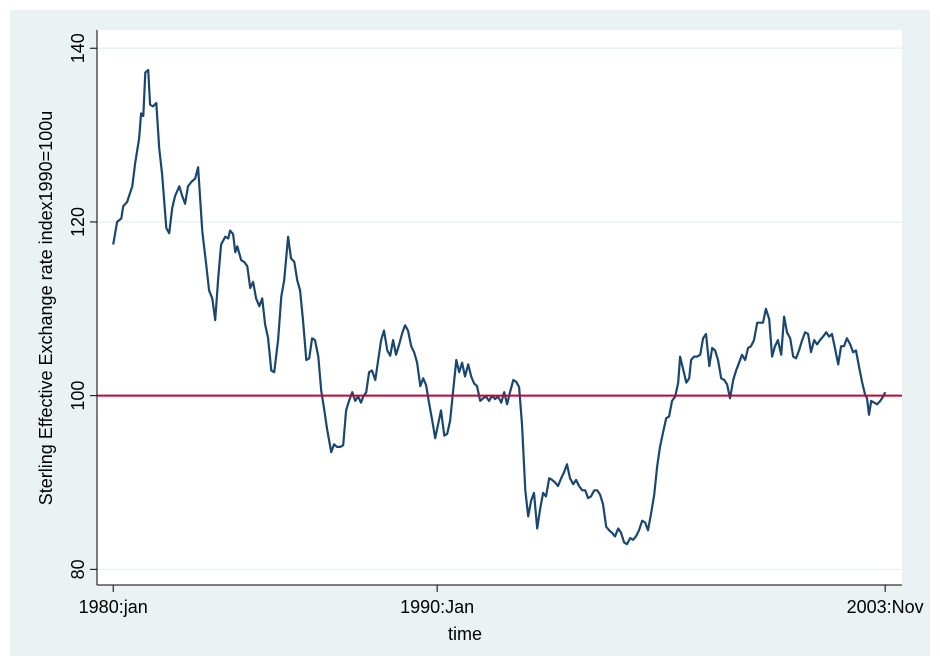  What do you see at coordinates (437, 607) in the screenshot?
I see `x-tick-label: 1990:Jan` at bounding box center [437, 607].